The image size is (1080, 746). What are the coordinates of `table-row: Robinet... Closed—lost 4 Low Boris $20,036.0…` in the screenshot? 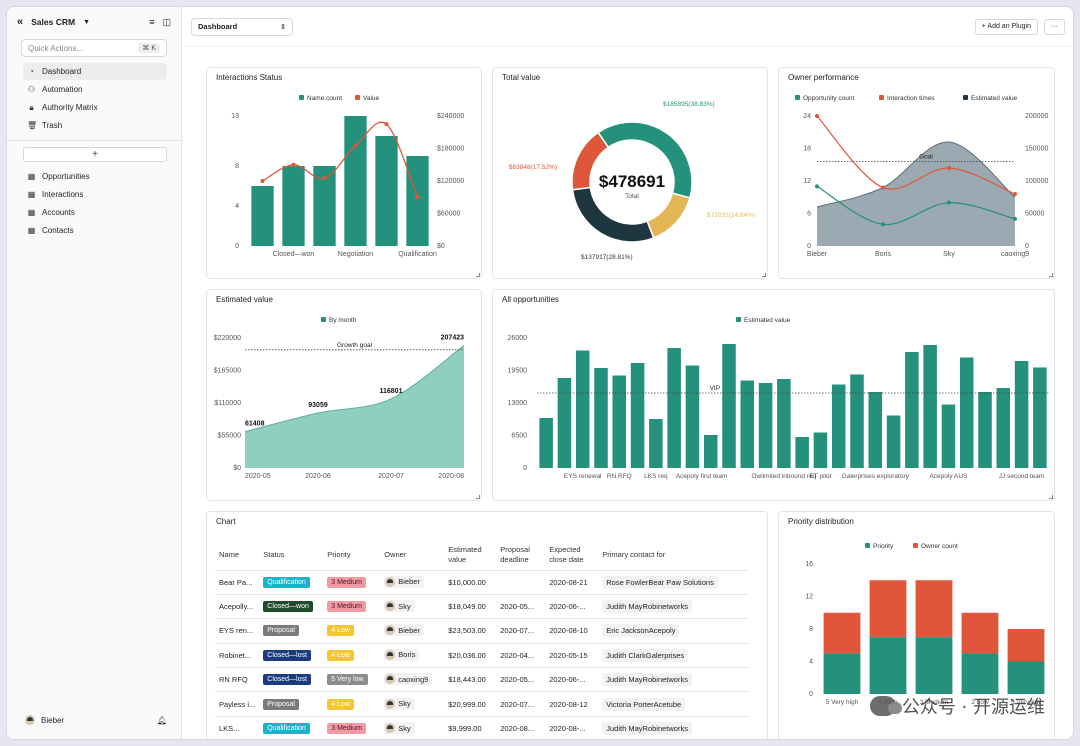 It's located at (482, 656).